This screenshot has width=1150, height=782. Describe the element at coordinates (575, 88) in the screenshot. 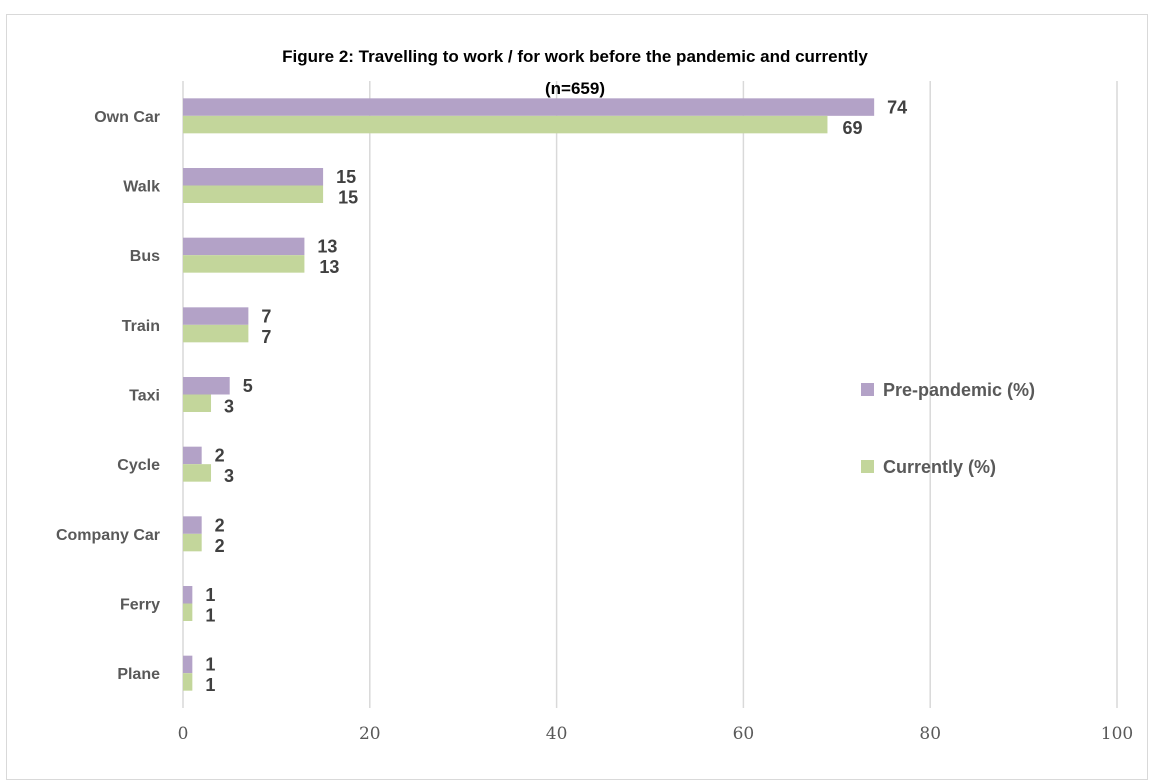

I see `chart-subtitle: (n=659)` at that location.